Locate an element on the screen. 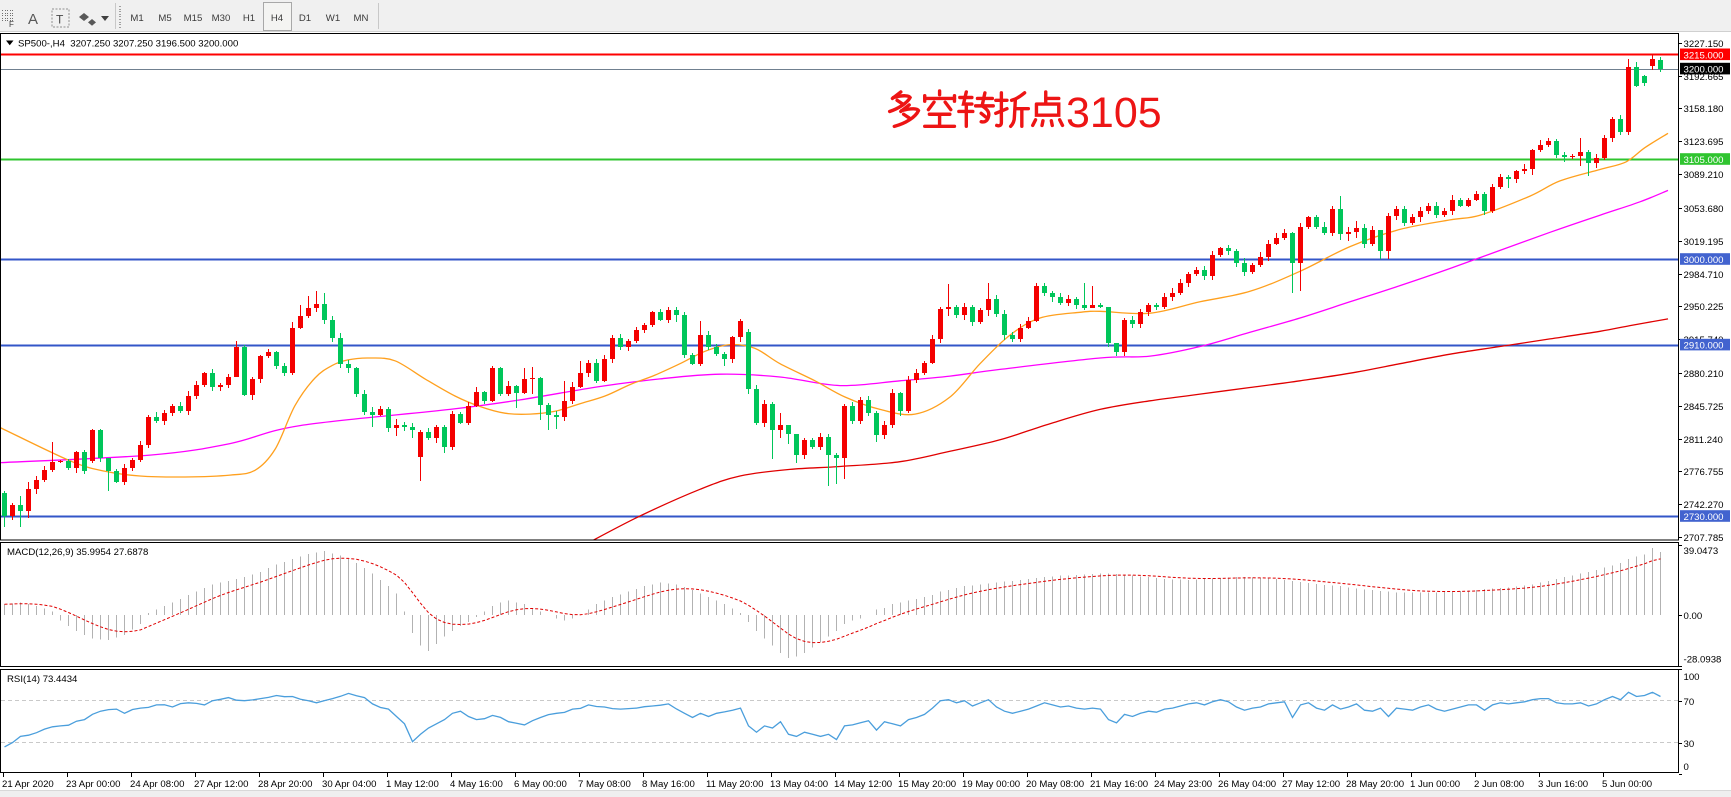 Image resolution: width=1731 pixels, height=797 pixels. svg-text: 3215.000 is located at coordinates (1704, 55).